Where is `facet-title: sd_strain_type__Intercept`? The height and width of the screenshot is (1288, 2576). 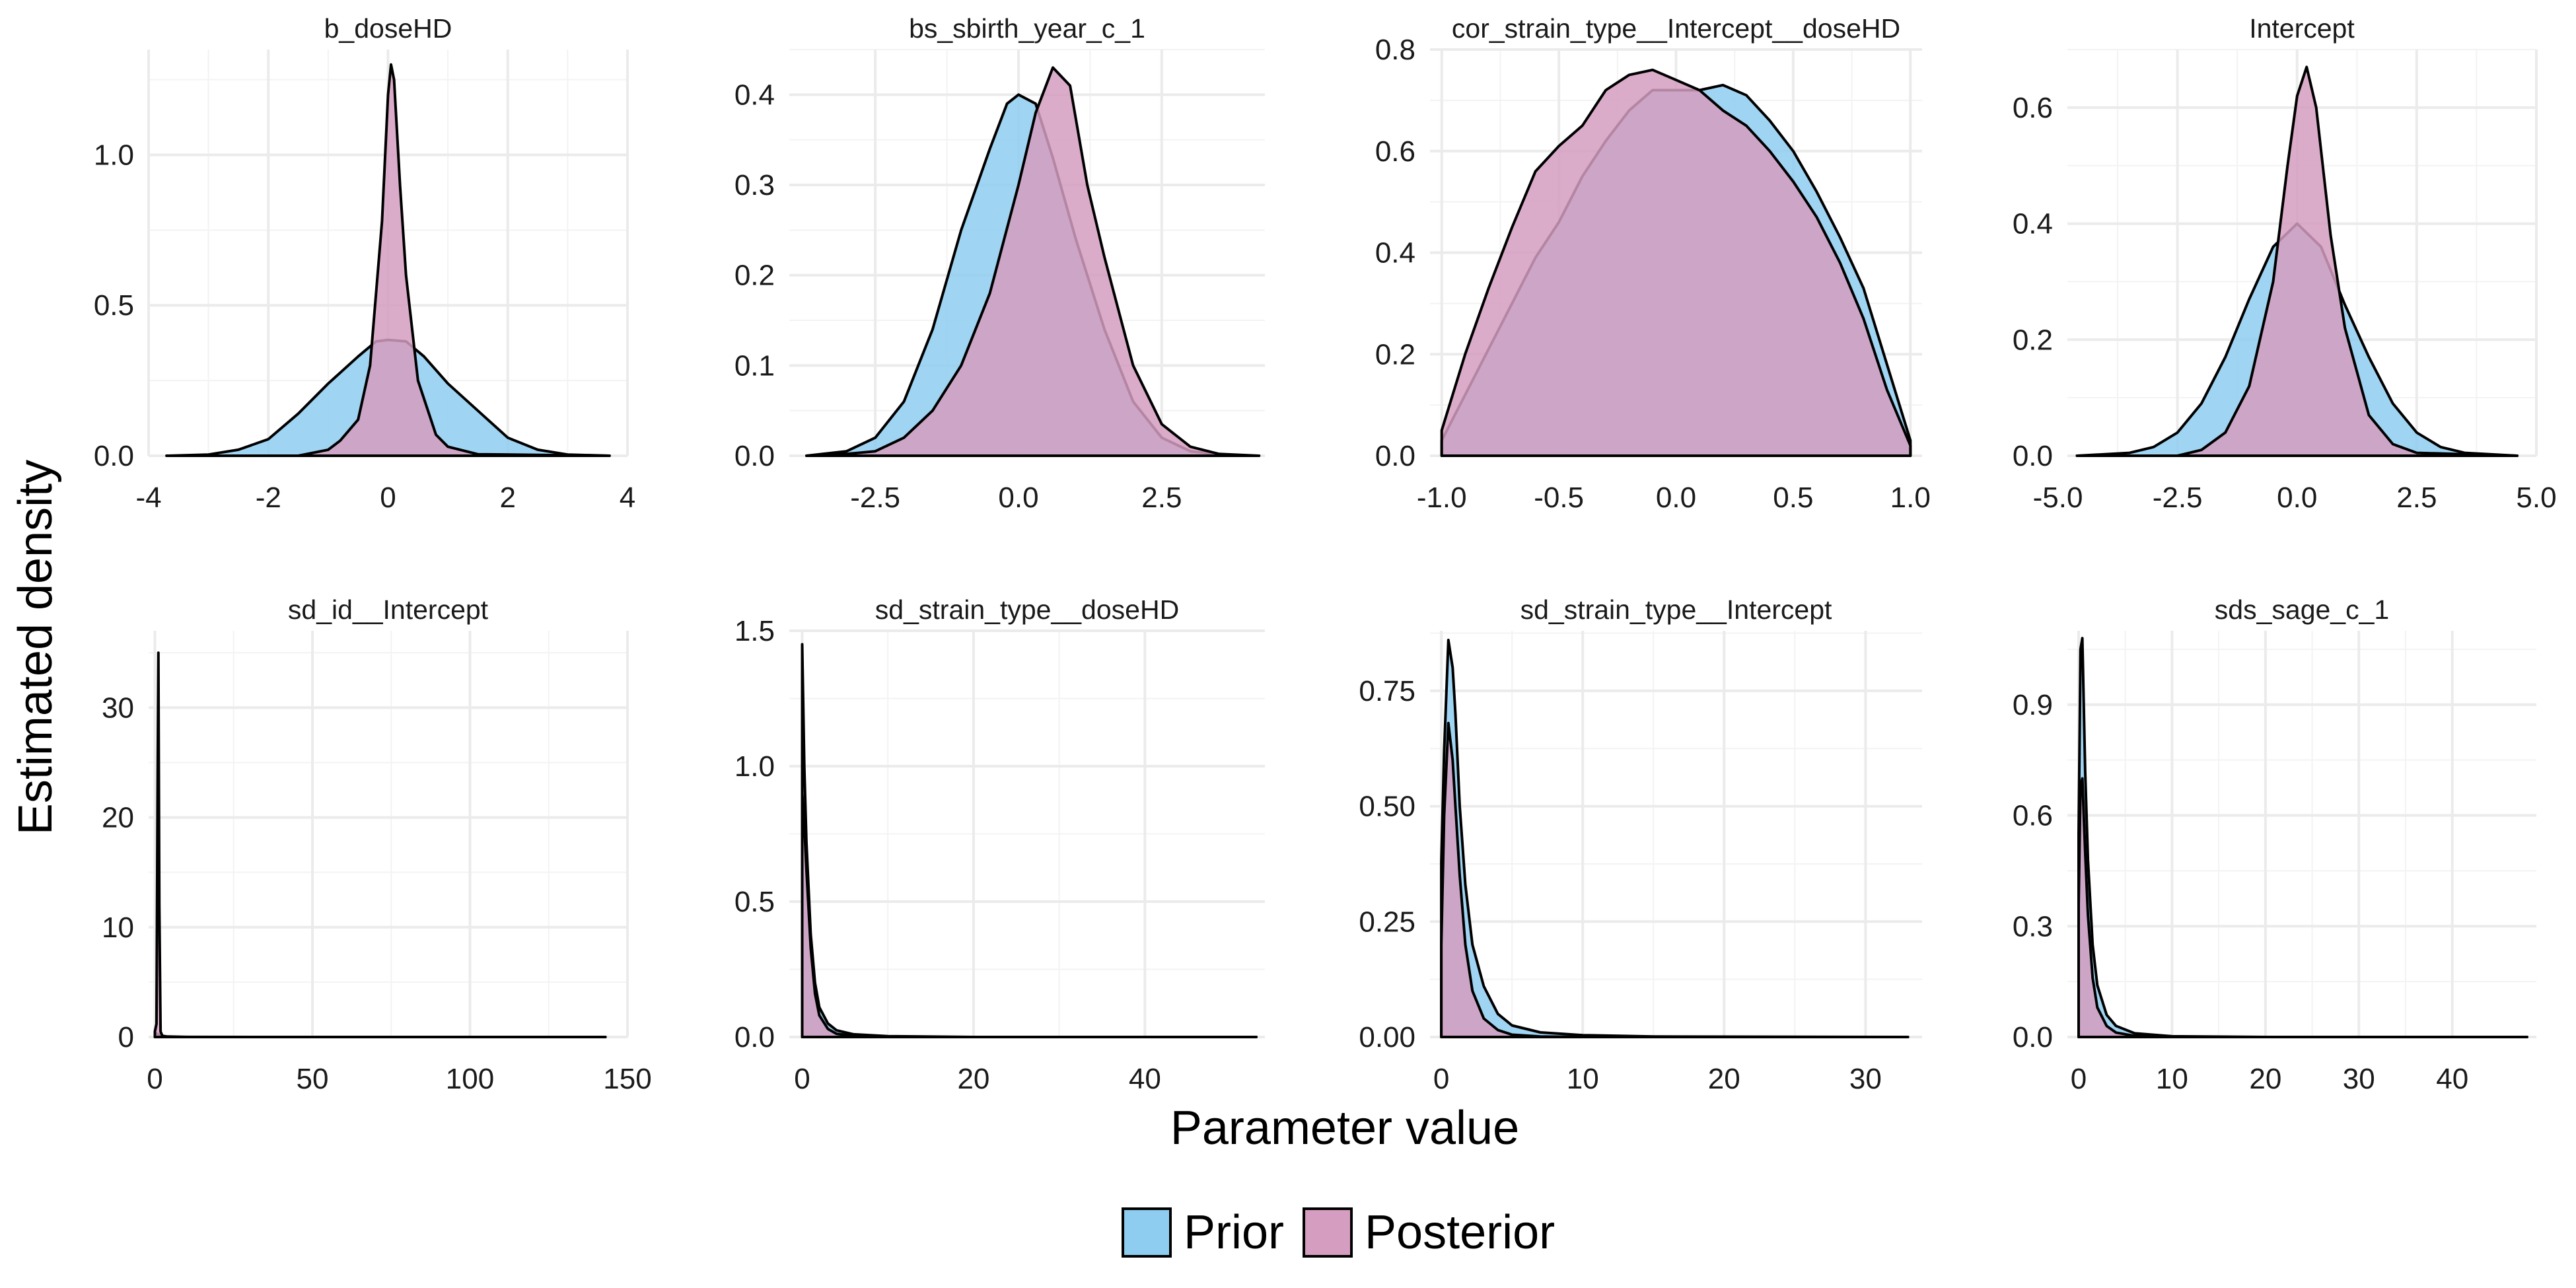
facet-title: sd_strain_type__Intercept is located at coordinates (1677, 609).